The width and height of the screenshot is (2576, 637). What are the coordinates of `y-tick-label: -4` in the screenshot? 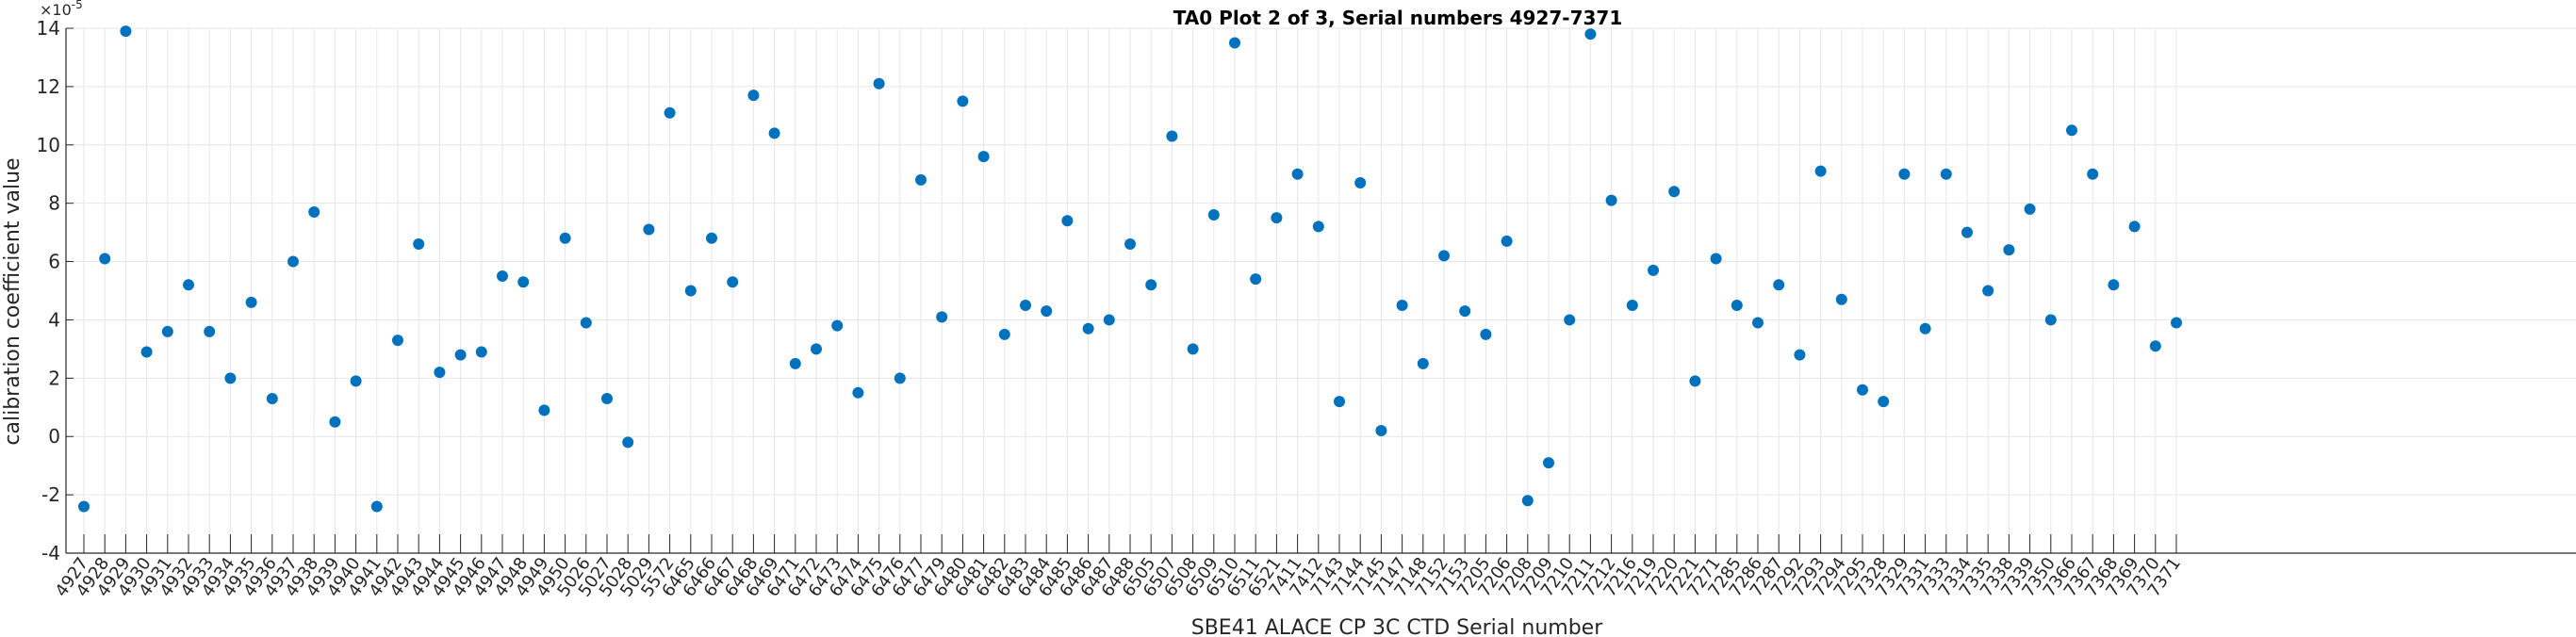 It's located at (50, 553).